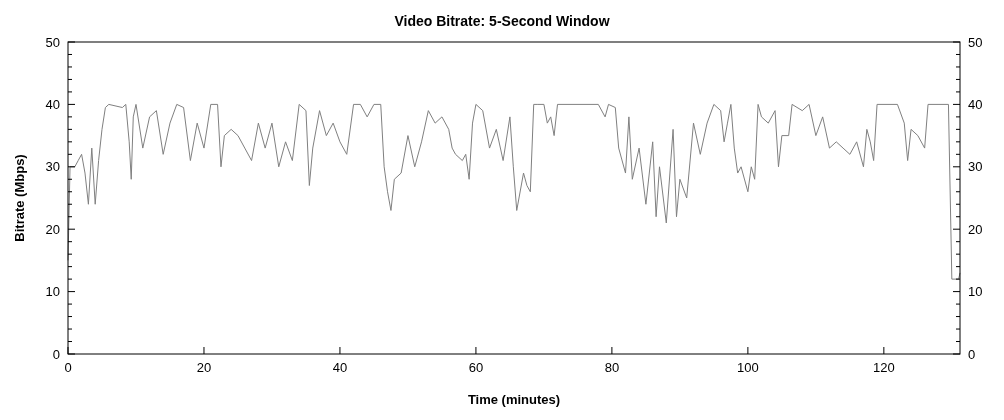 This screenshot has width=1004, height=420. What do you see at coordinates (612, 367) in the screenshot?
I see `x-tick-label: 80` at bounding box center [612, 367].